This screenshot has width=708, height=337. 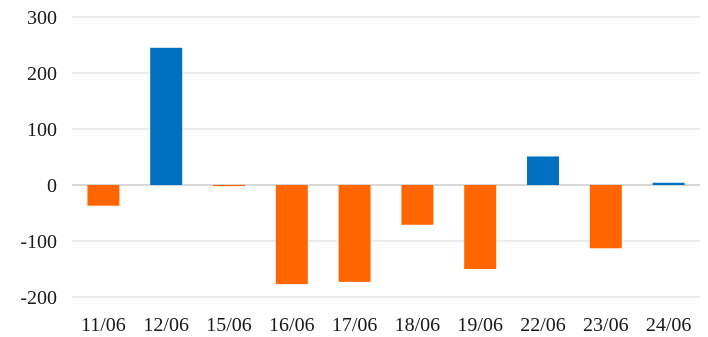 What do you see at coordinates (229, 325) in the screenshot?
I see `x-tick-label: 15/06` at bounding box center [229, 325].